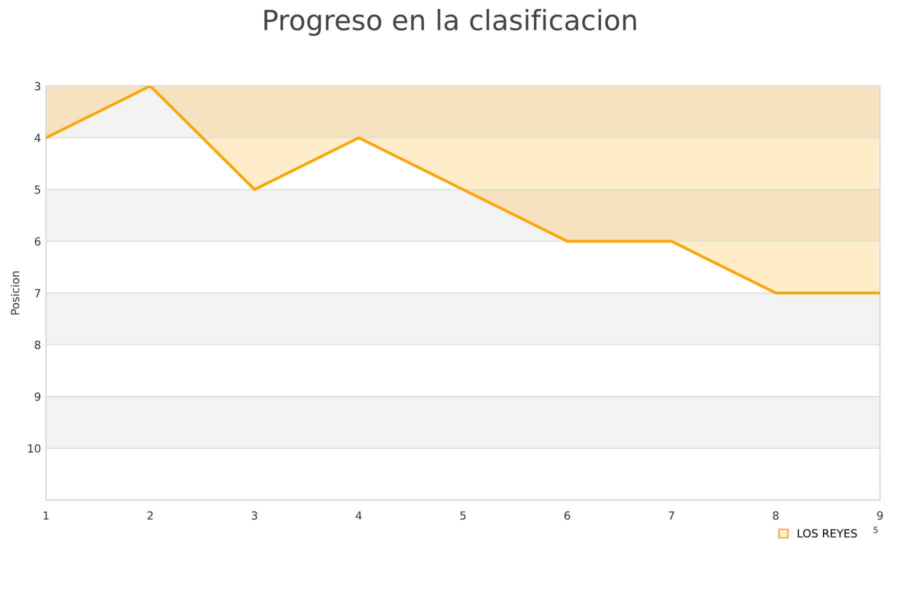 This screenshot has width=900, height=600. Describe the element at coordinates (37, 190) in the screenshot. I see `y-tick-label: 5` at that location.